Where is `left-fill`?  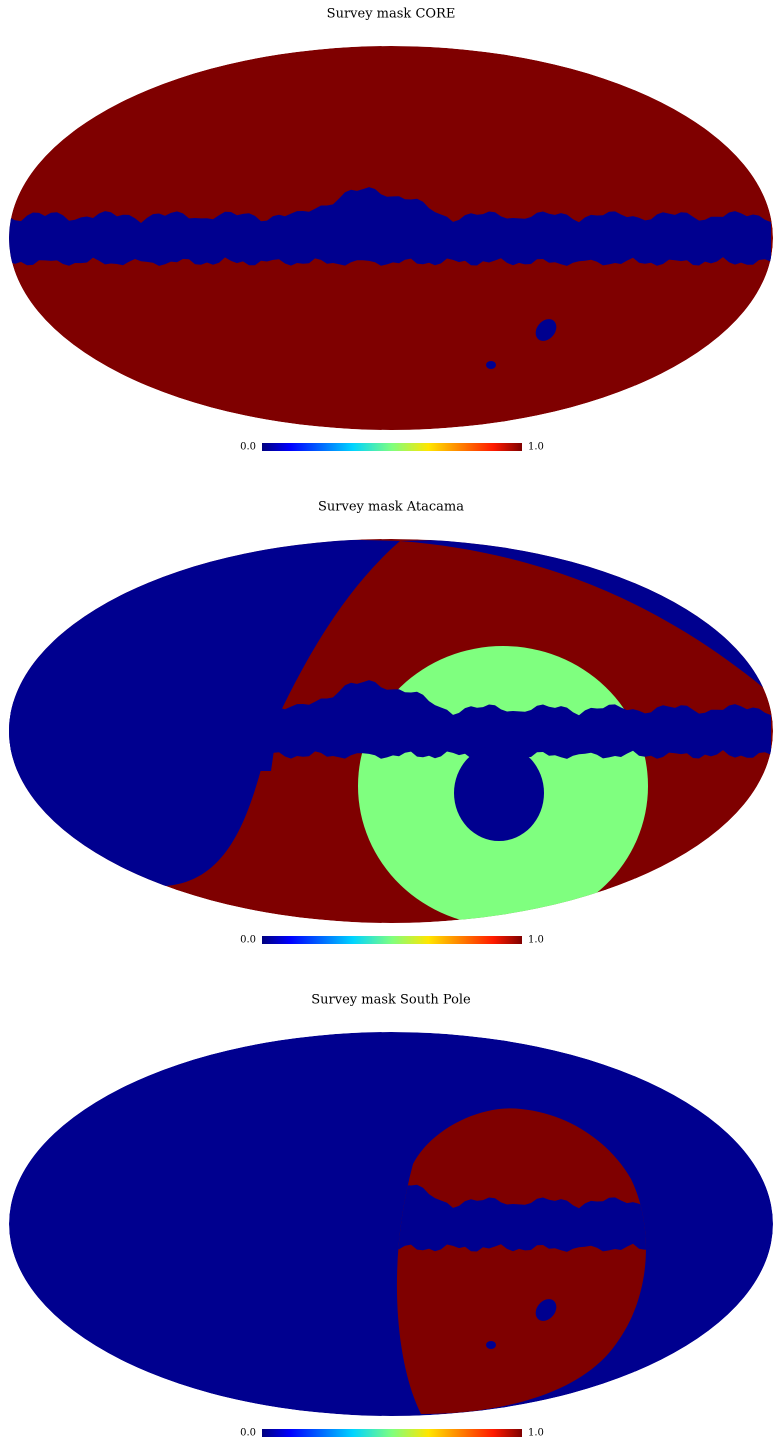
left-fill is located at coordinates (145, 736).